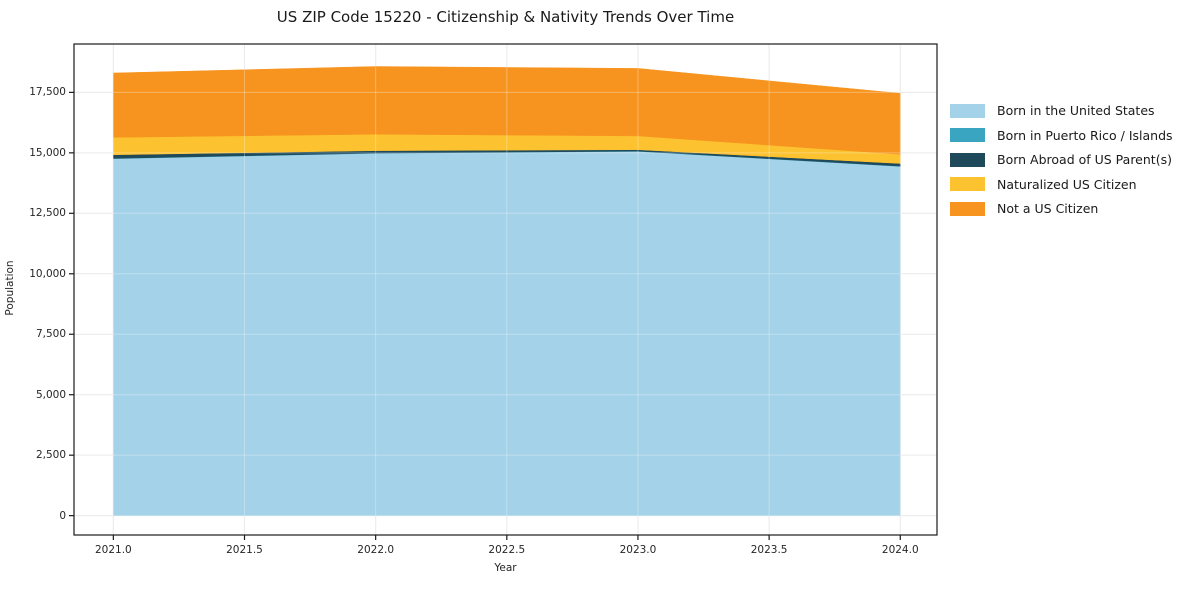 The height and width of the screenshot is (590, 1189). I want to click on legend-label: Not a US Citizen, so click(1048, 208).